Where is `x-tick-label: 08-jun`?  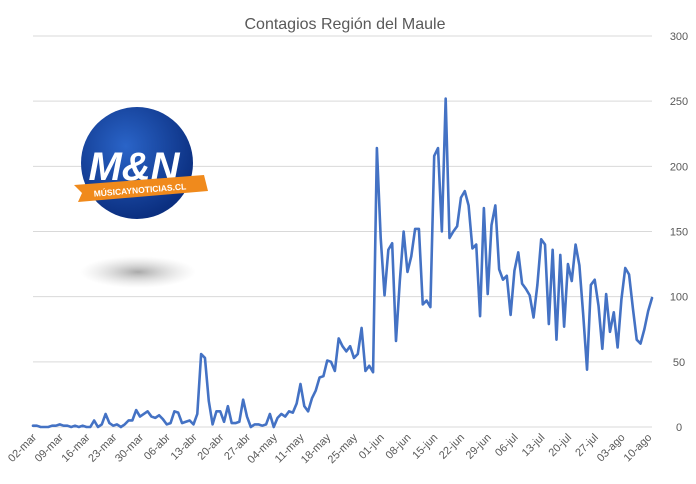 x-tick-label: 08-jun is located at coordinates (398, 447).